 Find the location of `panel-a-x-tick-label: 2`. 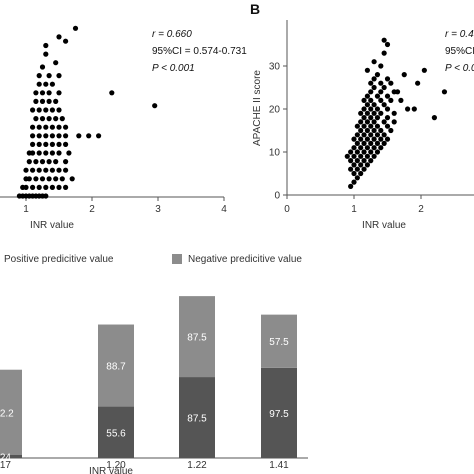

panel-a-x-tick-label: 2 is located at coordinates (92, 209).